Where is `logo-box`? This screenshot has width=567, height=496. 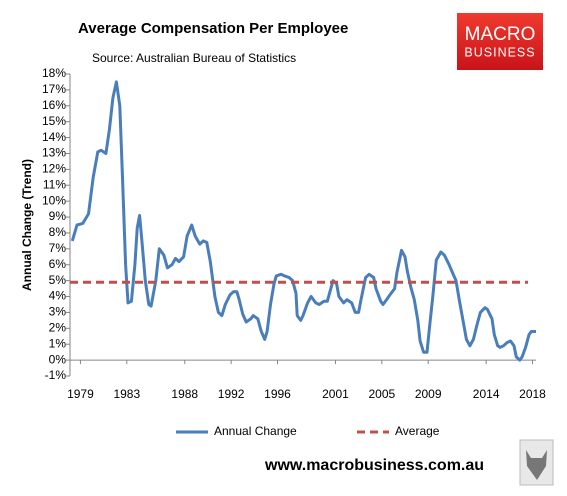
logo-box is located at coordinates (500, 41).